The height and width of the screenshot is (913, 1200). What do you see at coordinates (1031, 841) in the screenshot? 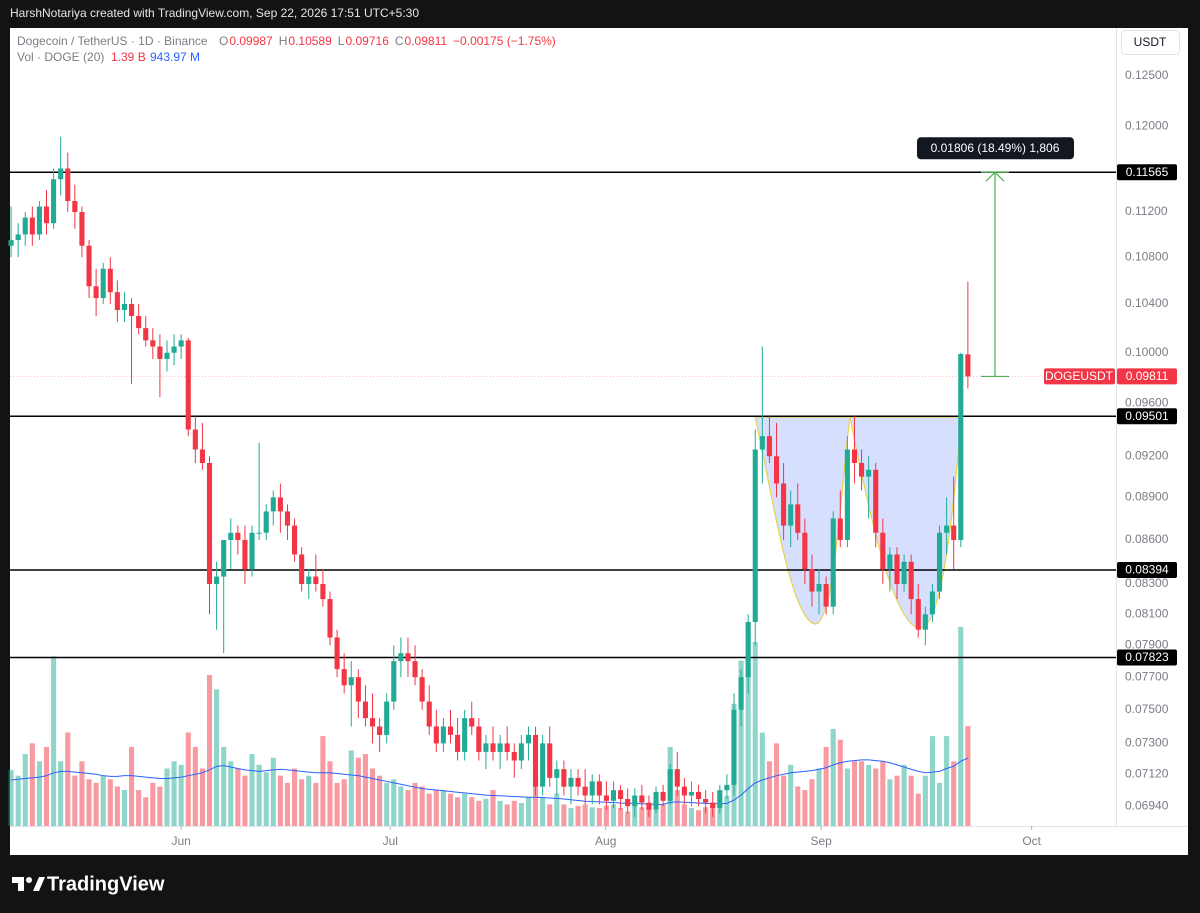
I see `x-tick-label: Oct` at bounding box center [1031, 841].